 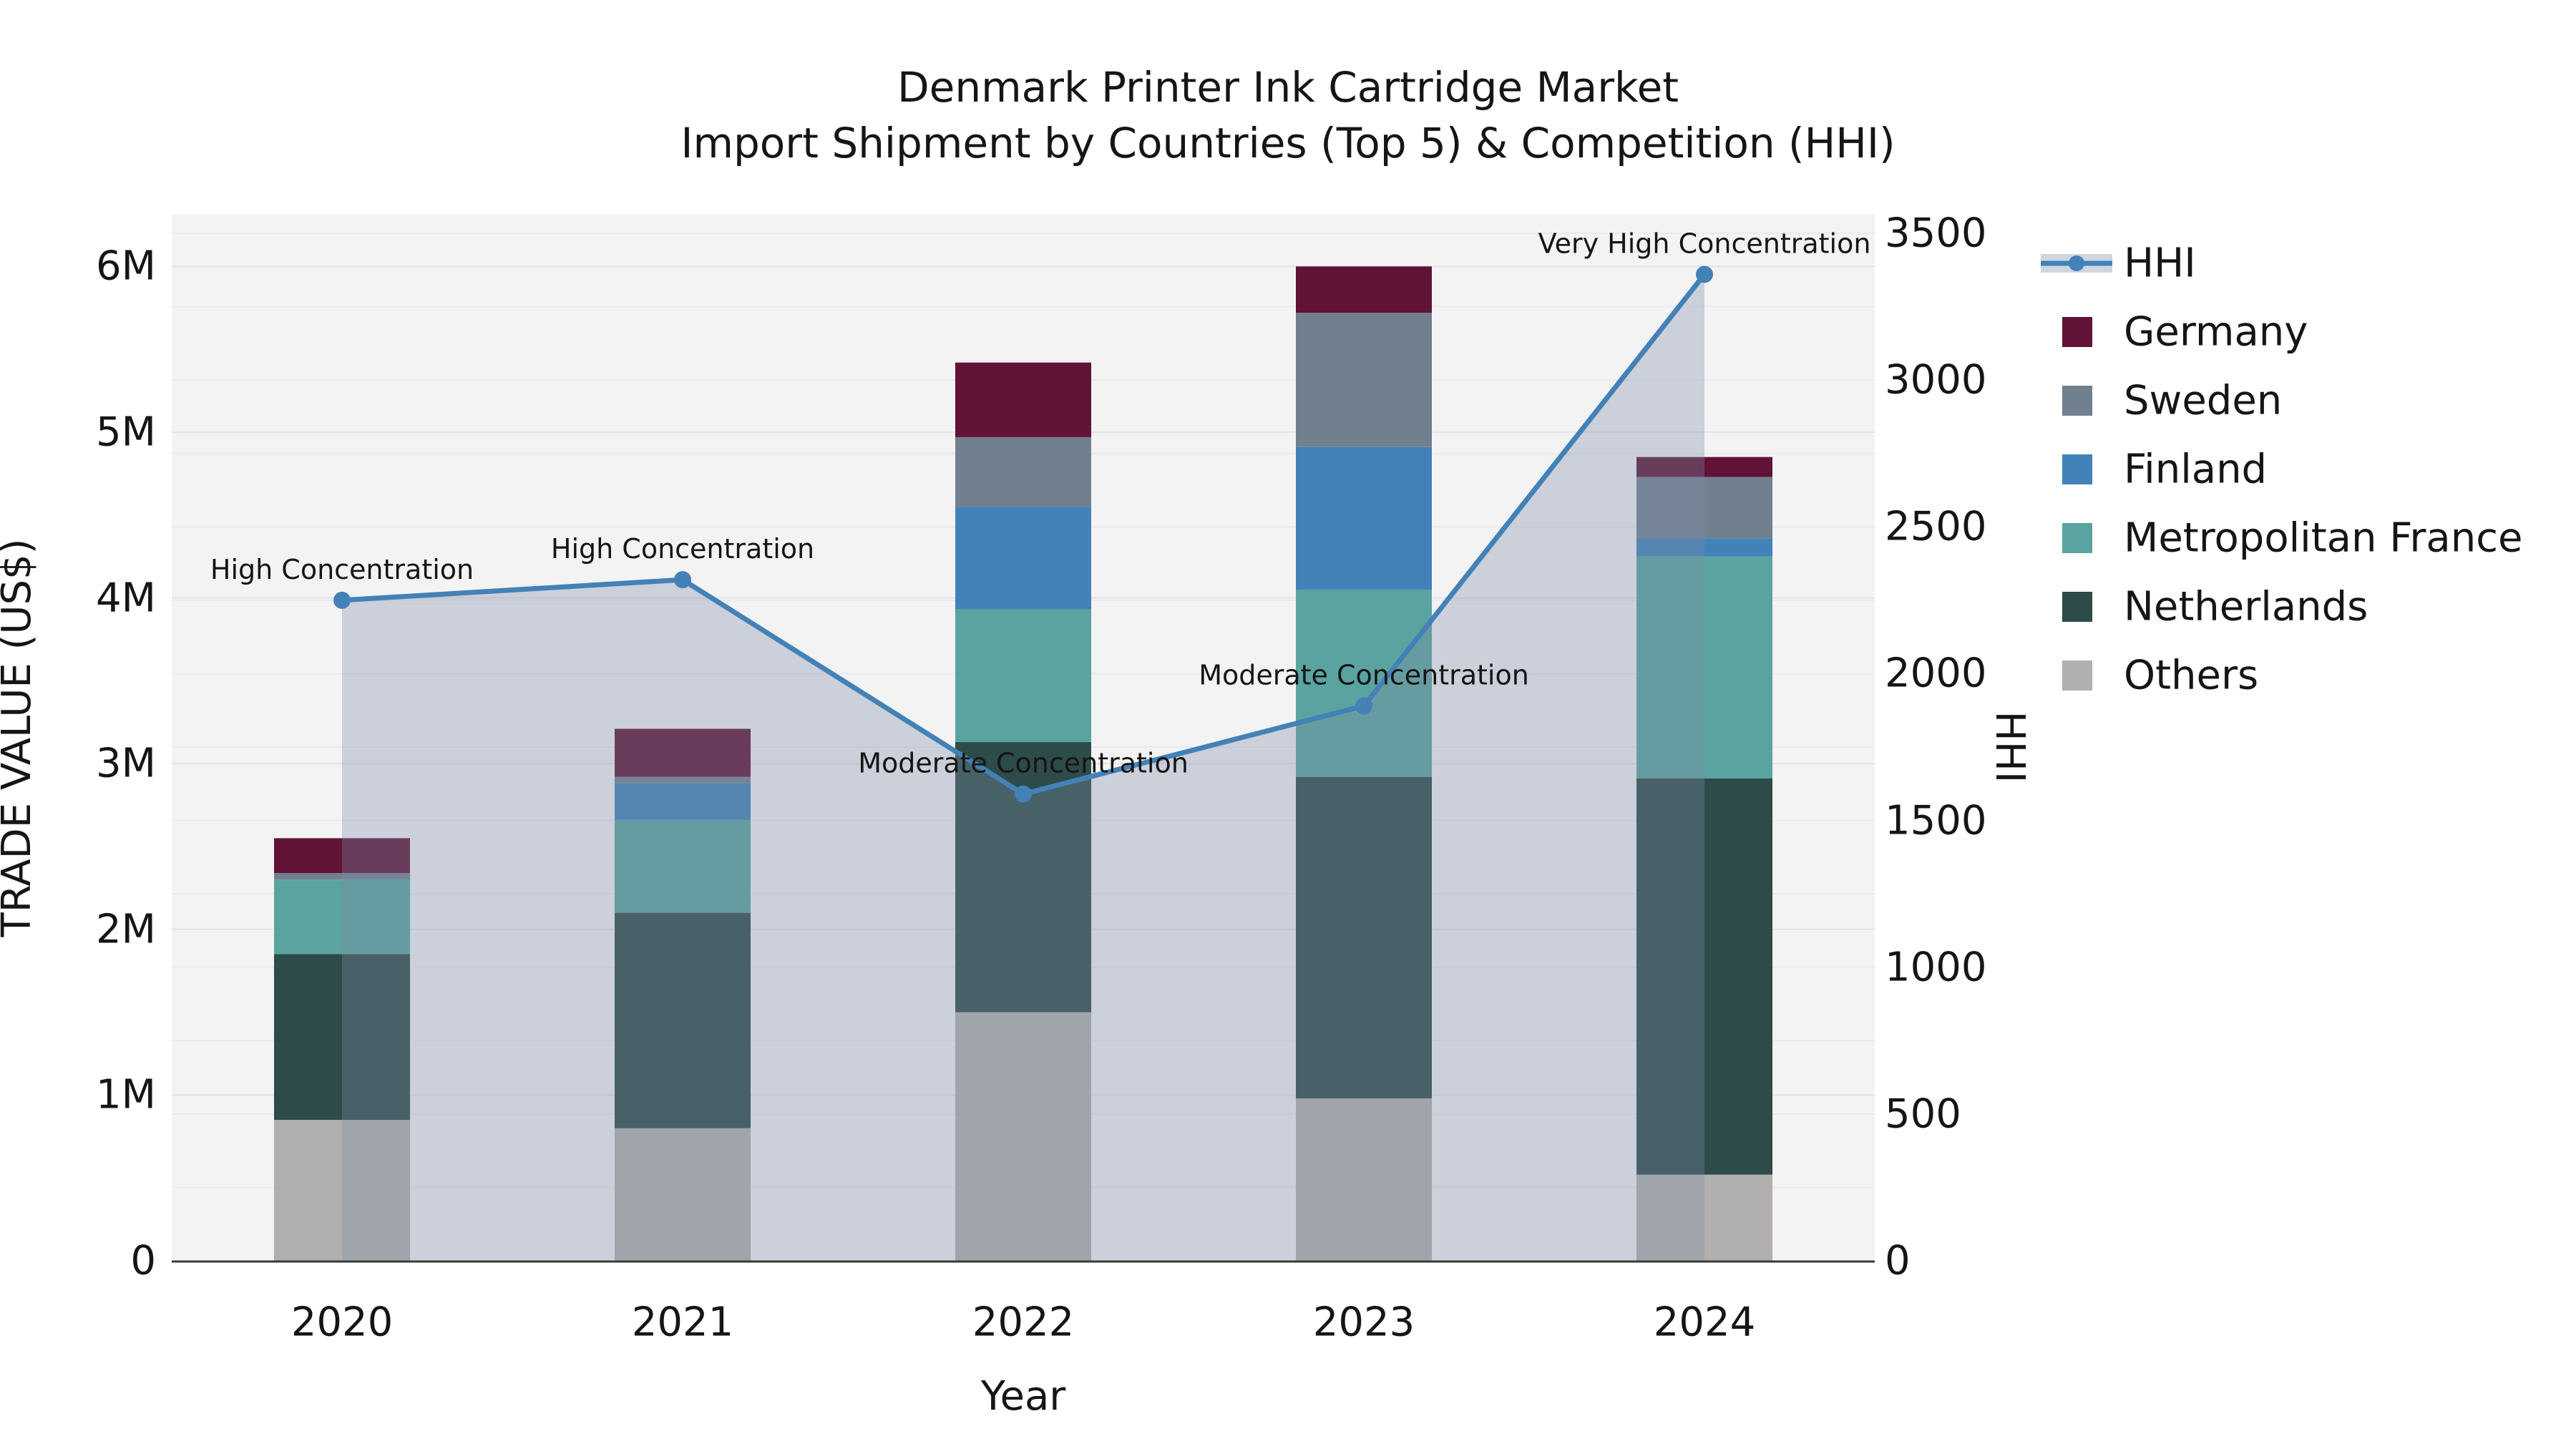 What do you see at coordinates (2076, 263) in the screenshot?
I see `hhi-marker-icon` at bounding box center [2076, 263].